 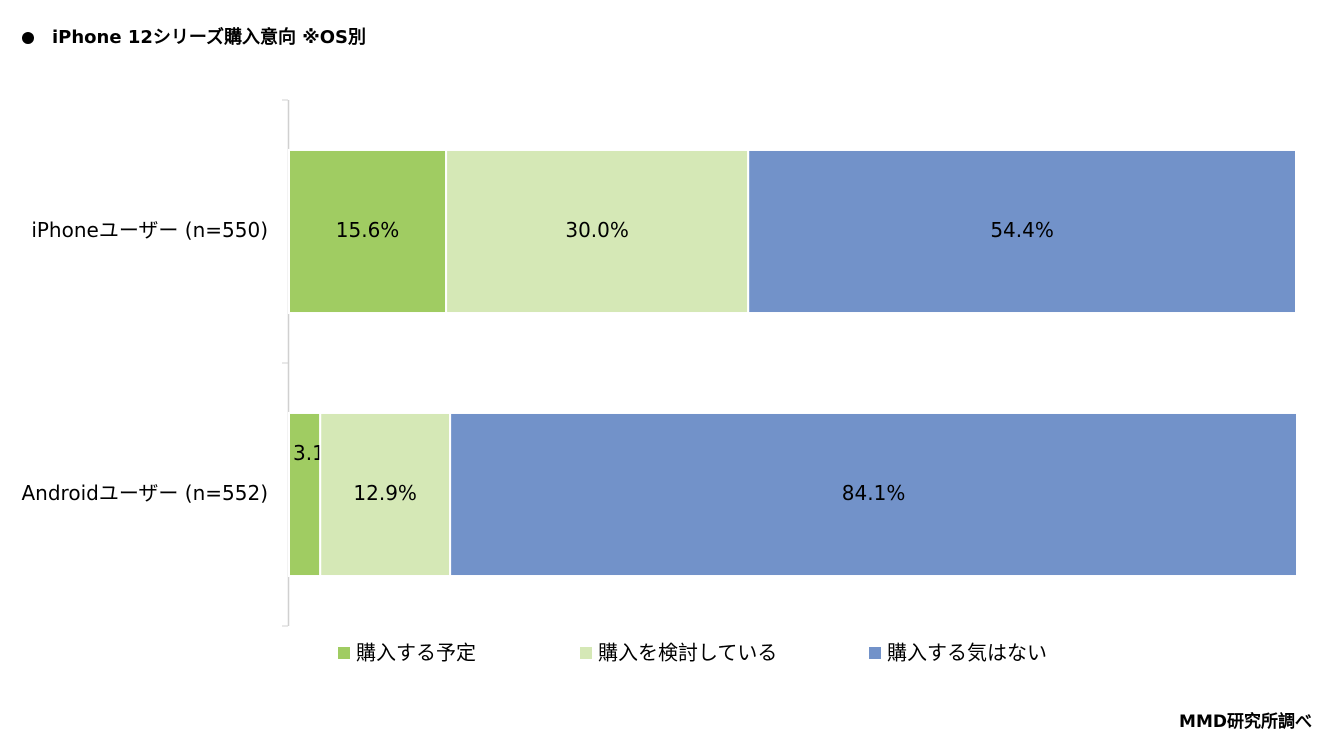 I want to click on data-label: 30.0%, so click(x=597, y=230).